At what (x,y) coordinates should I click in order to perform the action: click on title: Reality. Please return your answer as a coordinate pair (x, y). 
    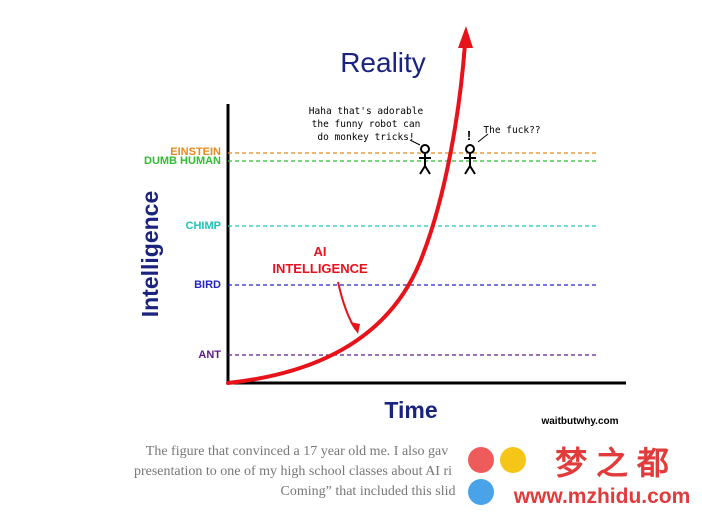
    Looking at the image, I should click on (383, 62).